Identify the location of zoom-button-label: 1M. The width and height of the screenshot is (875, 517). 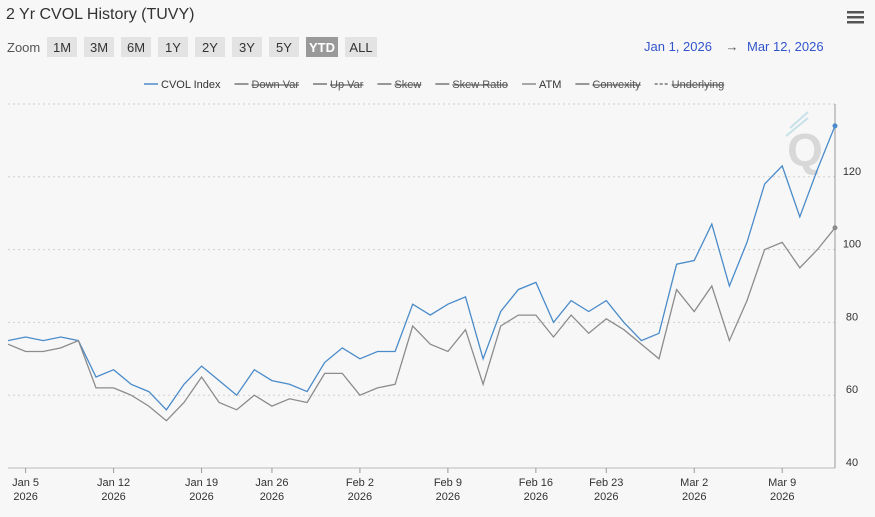
(62, 47).